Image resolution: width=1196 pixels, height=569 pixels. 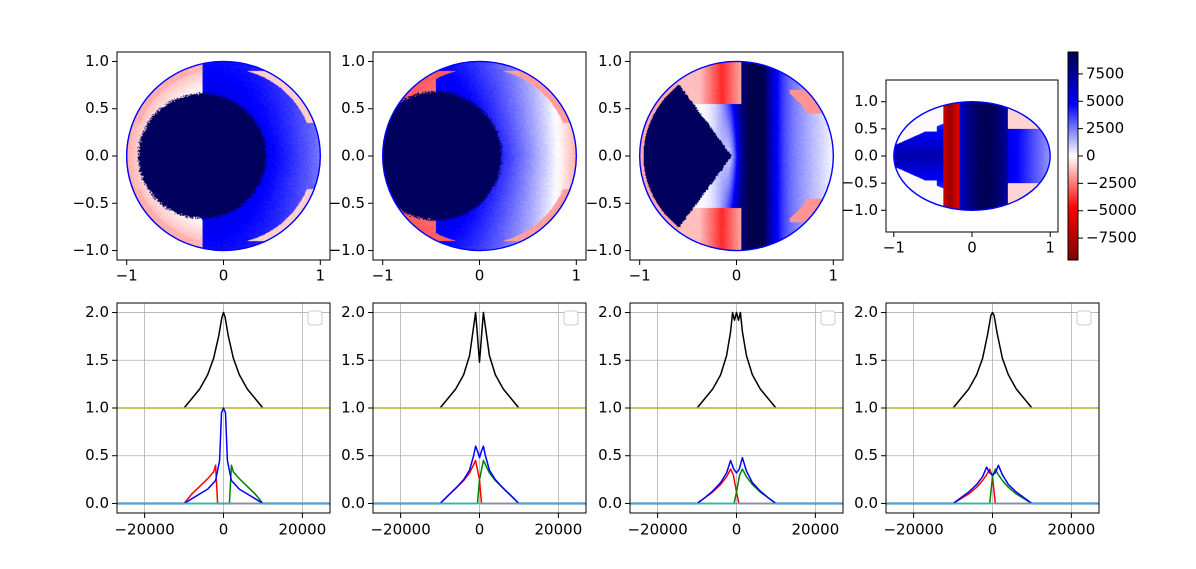 I want to click on colorbar: 7500 5000 2500 0 −2500 −5000 −7500, so click(x=1102, y=156).